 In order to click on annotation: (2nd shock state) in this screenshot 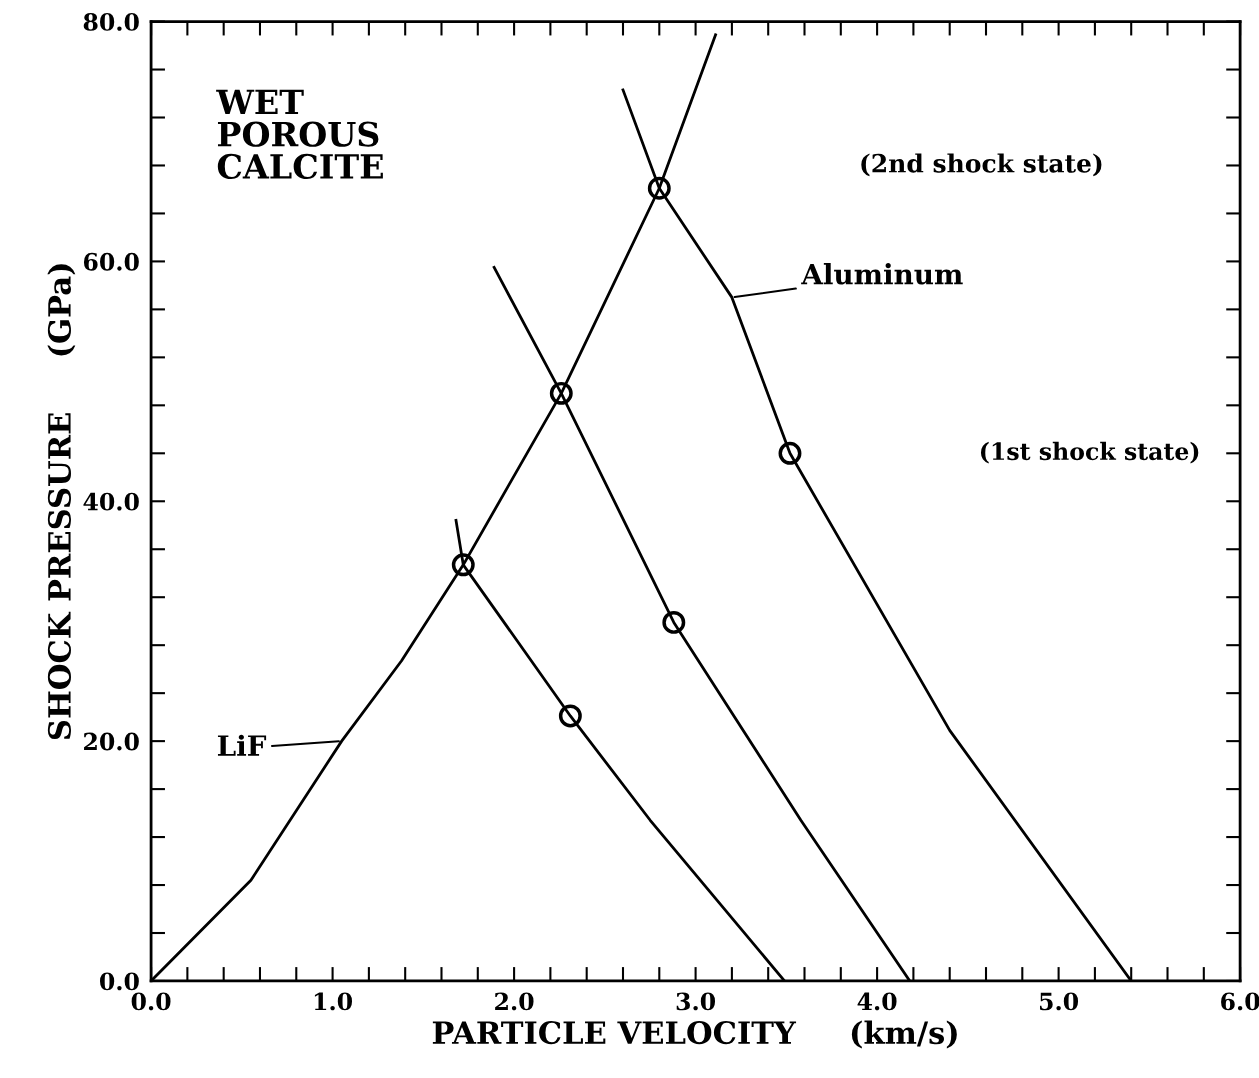, I will do `click(981, 165)`.